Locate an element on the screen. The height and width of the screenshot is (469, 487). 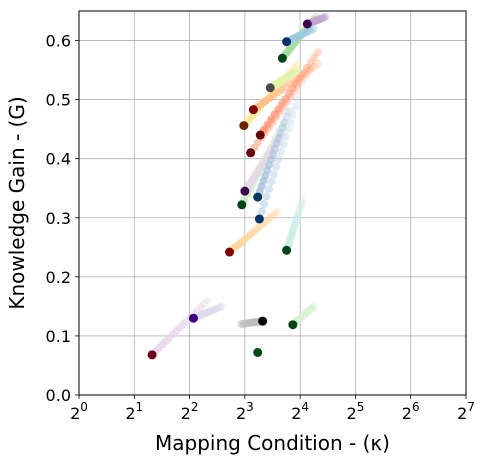
x-tick-label: 21 is located at coordinates (134, 411).